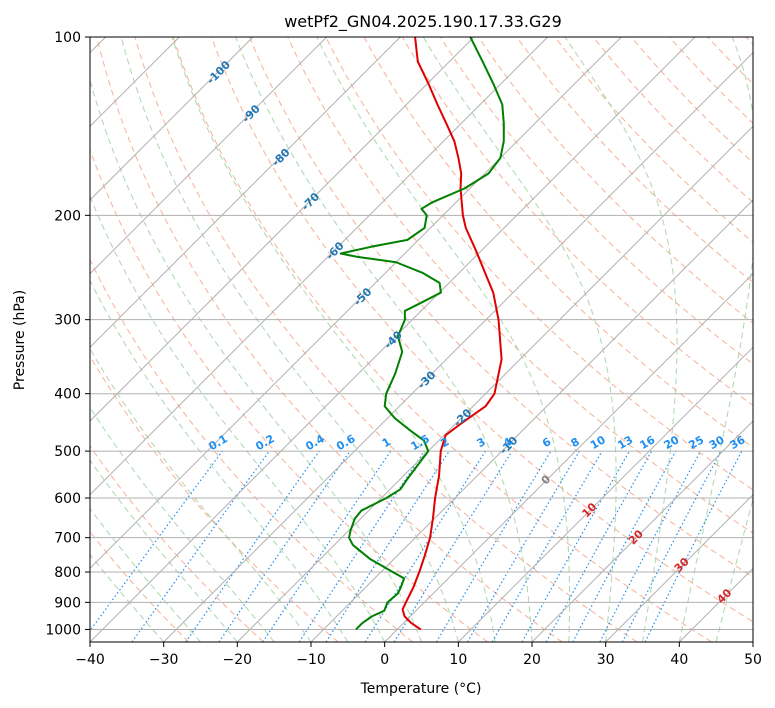  I want to click on isotherm-label: -80, so click(280, 157).